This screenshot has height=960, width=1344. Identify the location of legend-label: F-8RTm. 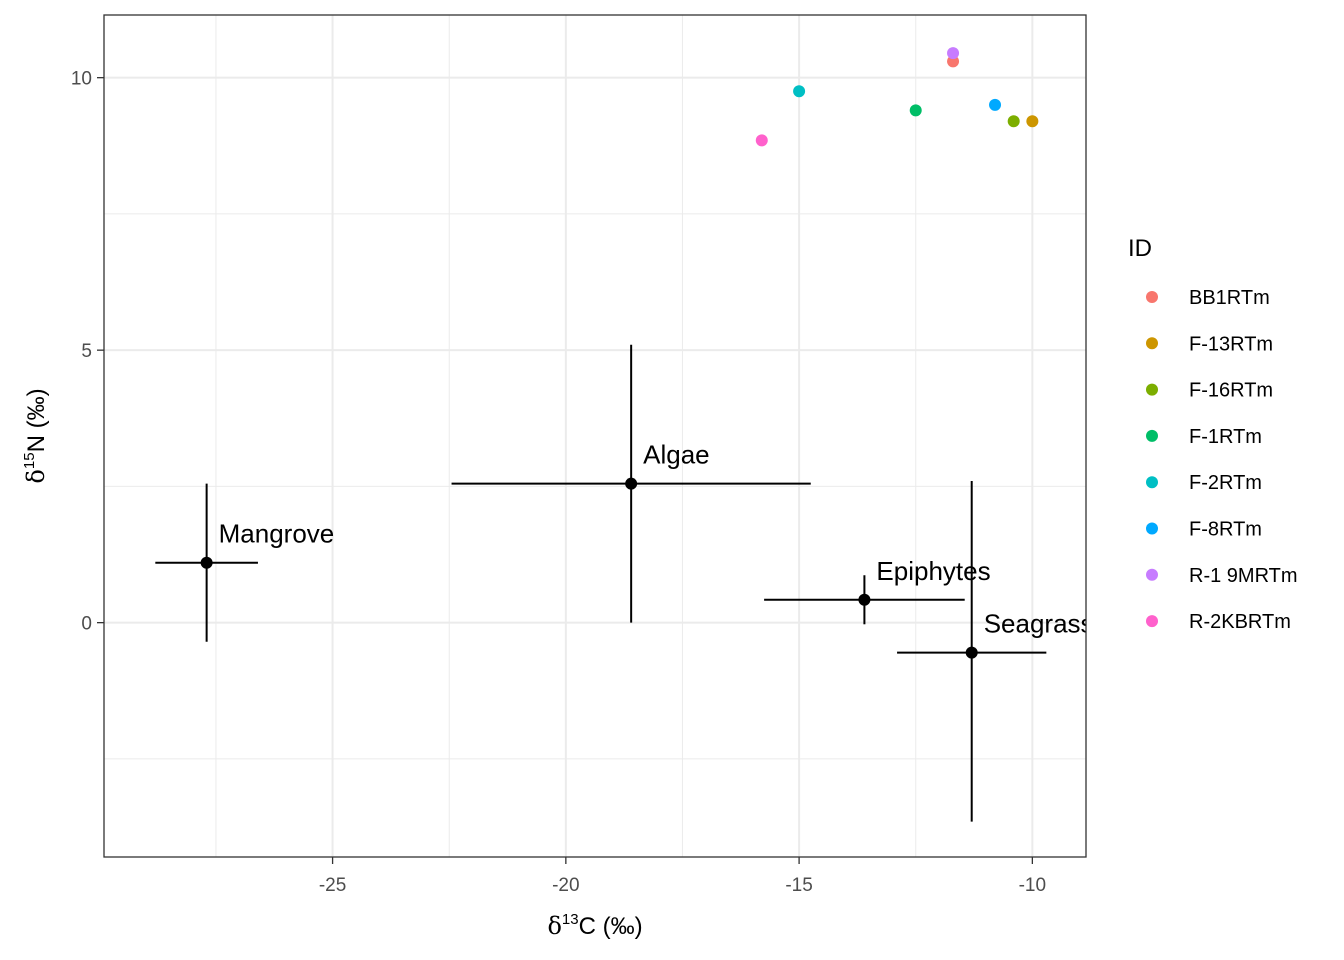
(1225, 530).